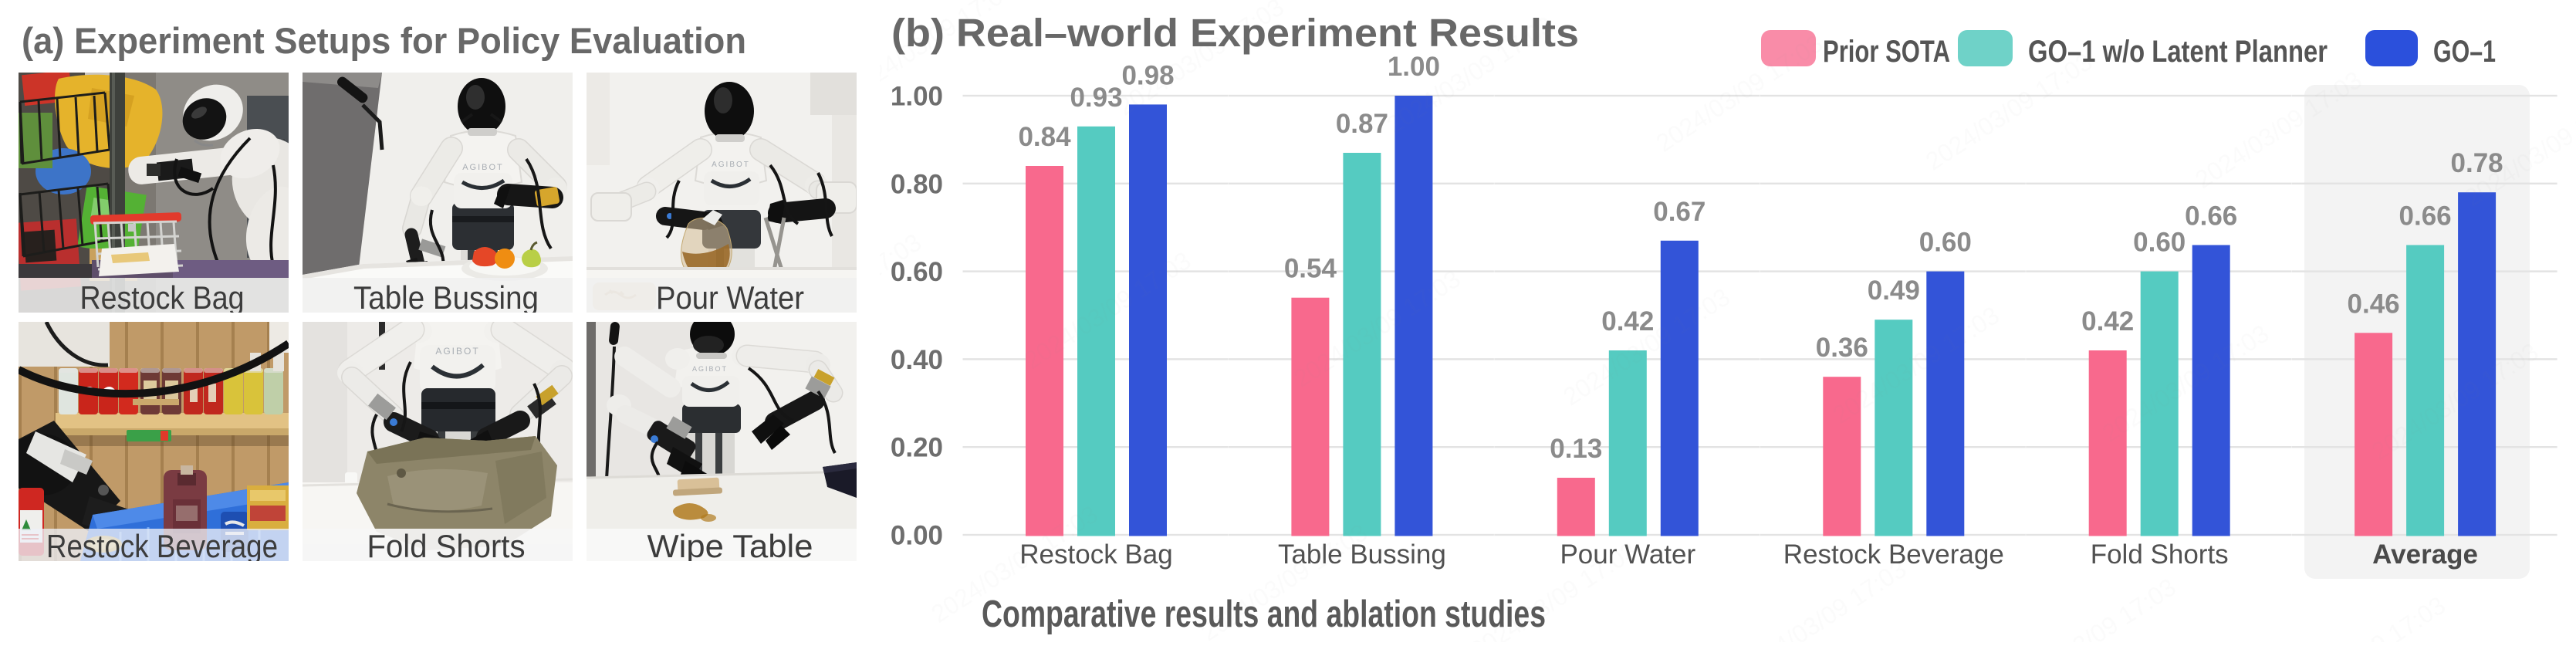 The height and width of the screenshot is (646, 2576). What do you see at coordinates (730, 546) in the screenshot?
I see `svg-text: Wipe Table` at bounding box center [730, 546].